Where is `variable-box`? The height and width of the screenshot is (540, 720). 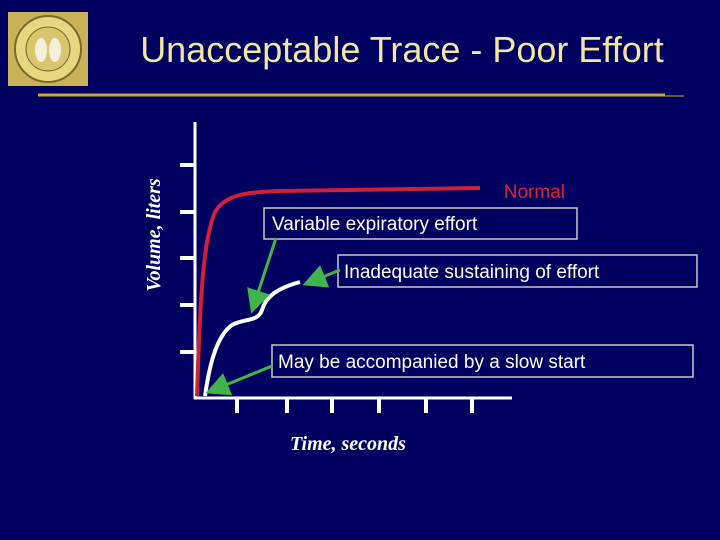 variable-box is located at coordinates (420, 223).